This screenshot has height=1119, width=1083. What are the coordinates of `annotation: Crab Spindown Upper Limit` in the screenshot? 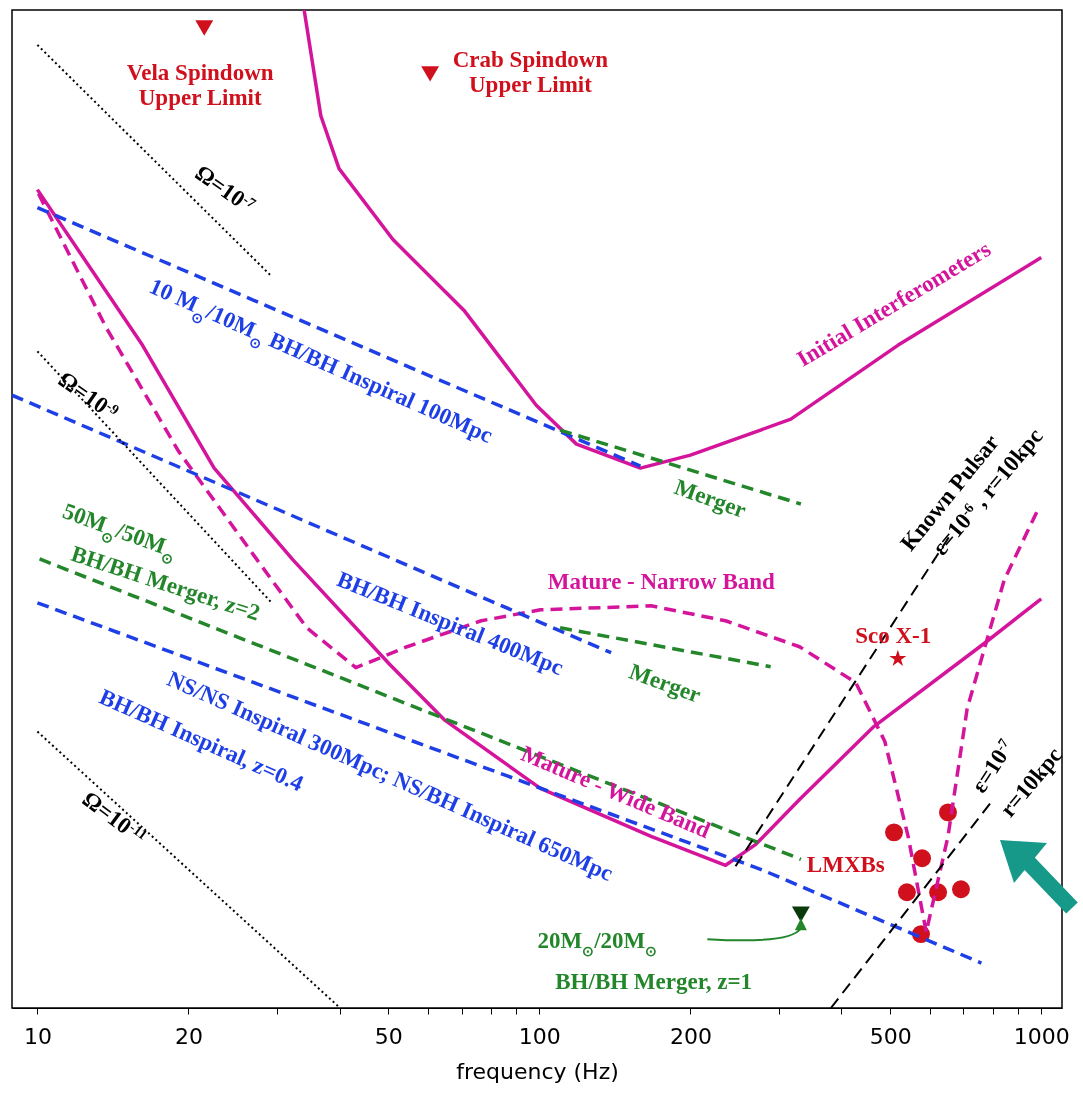 It's located at (530, 71).